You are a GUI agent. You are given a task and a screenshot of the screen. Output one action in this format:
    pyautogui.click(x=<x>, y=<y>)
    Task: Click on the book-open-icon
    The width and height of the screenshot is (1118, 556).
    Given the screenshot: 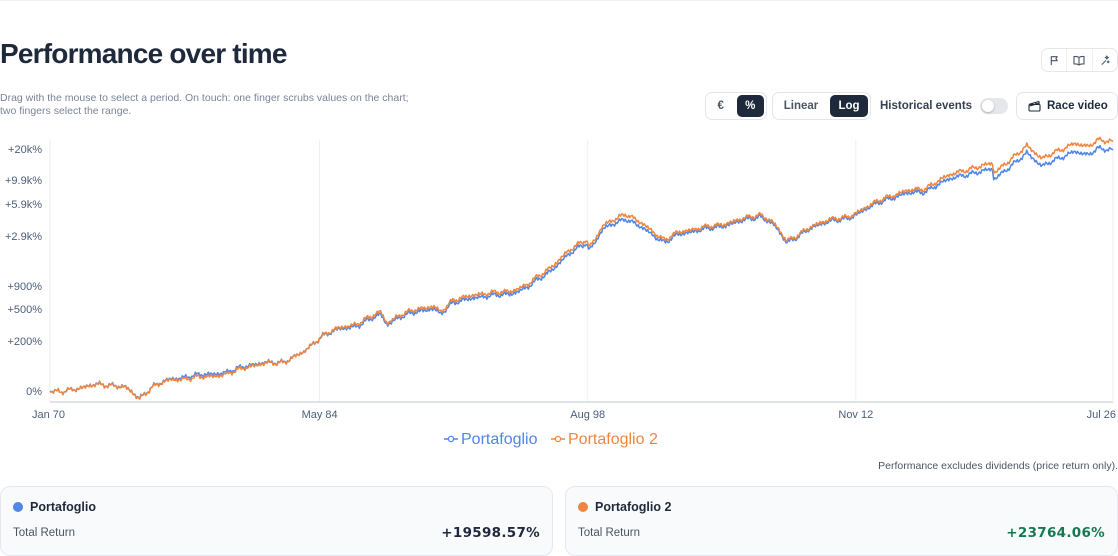 What is the action you would take?
    pyautogui.click(x=1078, y=60)
    